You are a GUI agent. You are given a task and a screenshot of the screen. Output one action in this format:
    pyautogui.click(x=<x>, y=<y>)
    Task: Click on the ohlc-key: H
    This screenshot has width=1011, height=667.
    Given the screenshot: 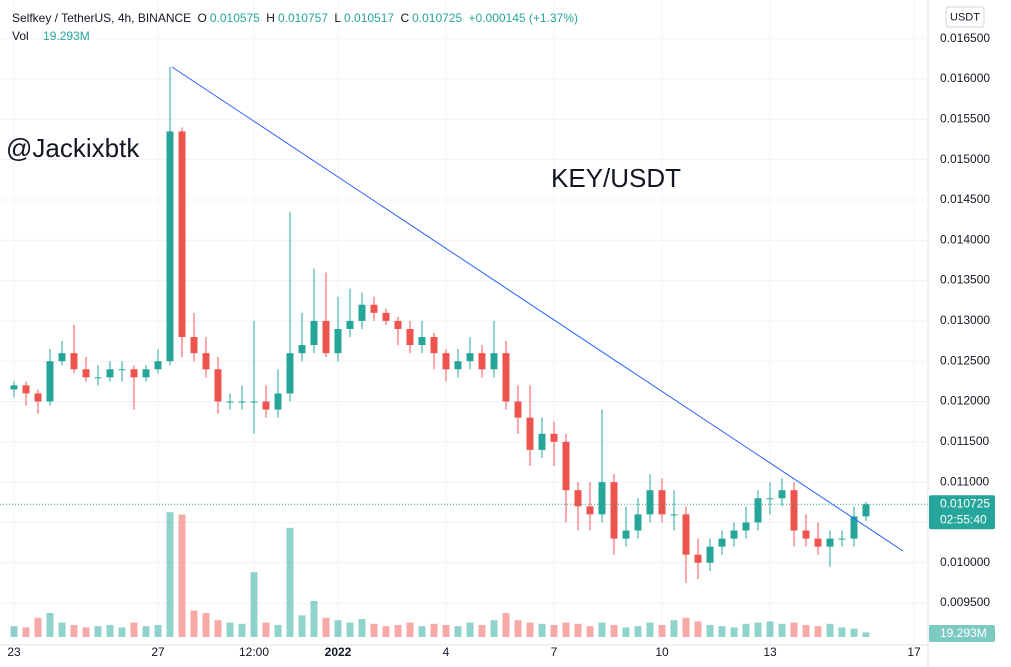 What is the action you would take?
    pyautogui.click(x=270, y=18)
    